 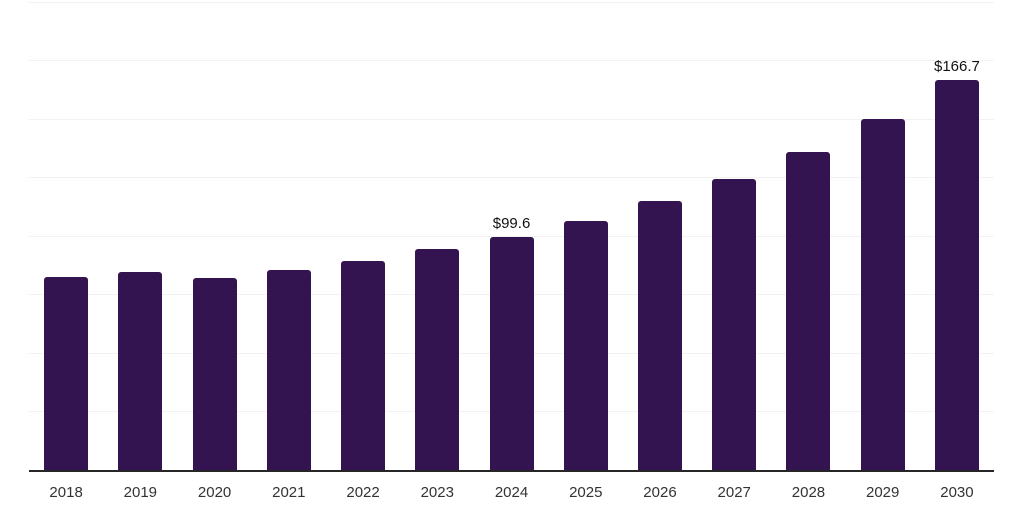 What do you see at coordinates (511, 223) in the screenshot?
I see `value-label-2024: $99.6` at bounding box center [511, 223].